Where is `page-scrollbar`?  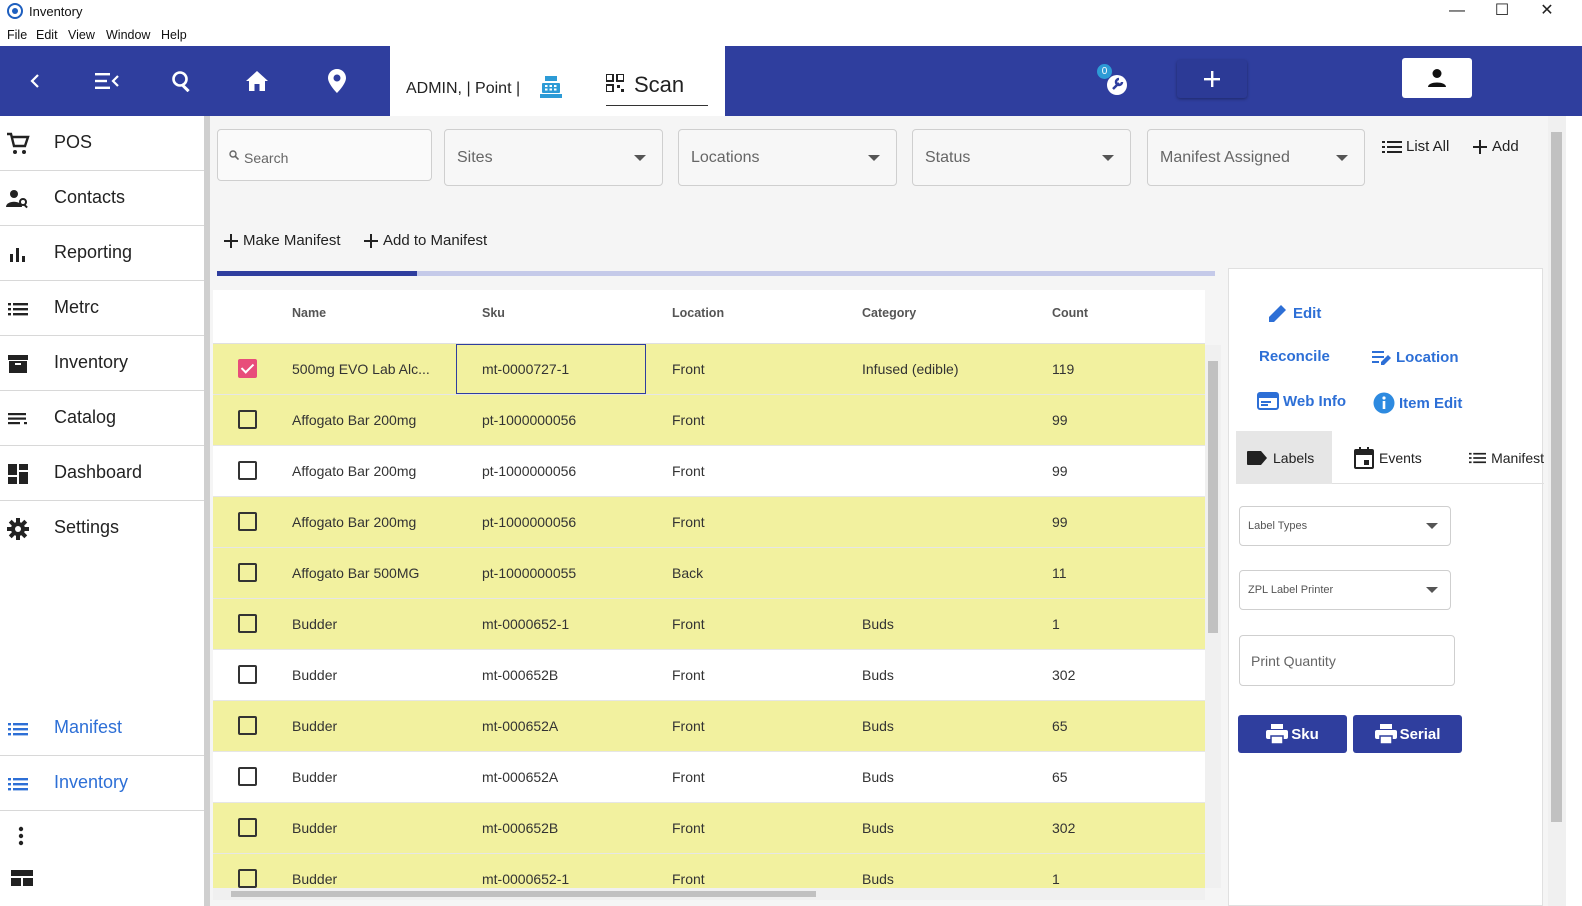 page-scrollbar is located at coordinates (1557, 511).